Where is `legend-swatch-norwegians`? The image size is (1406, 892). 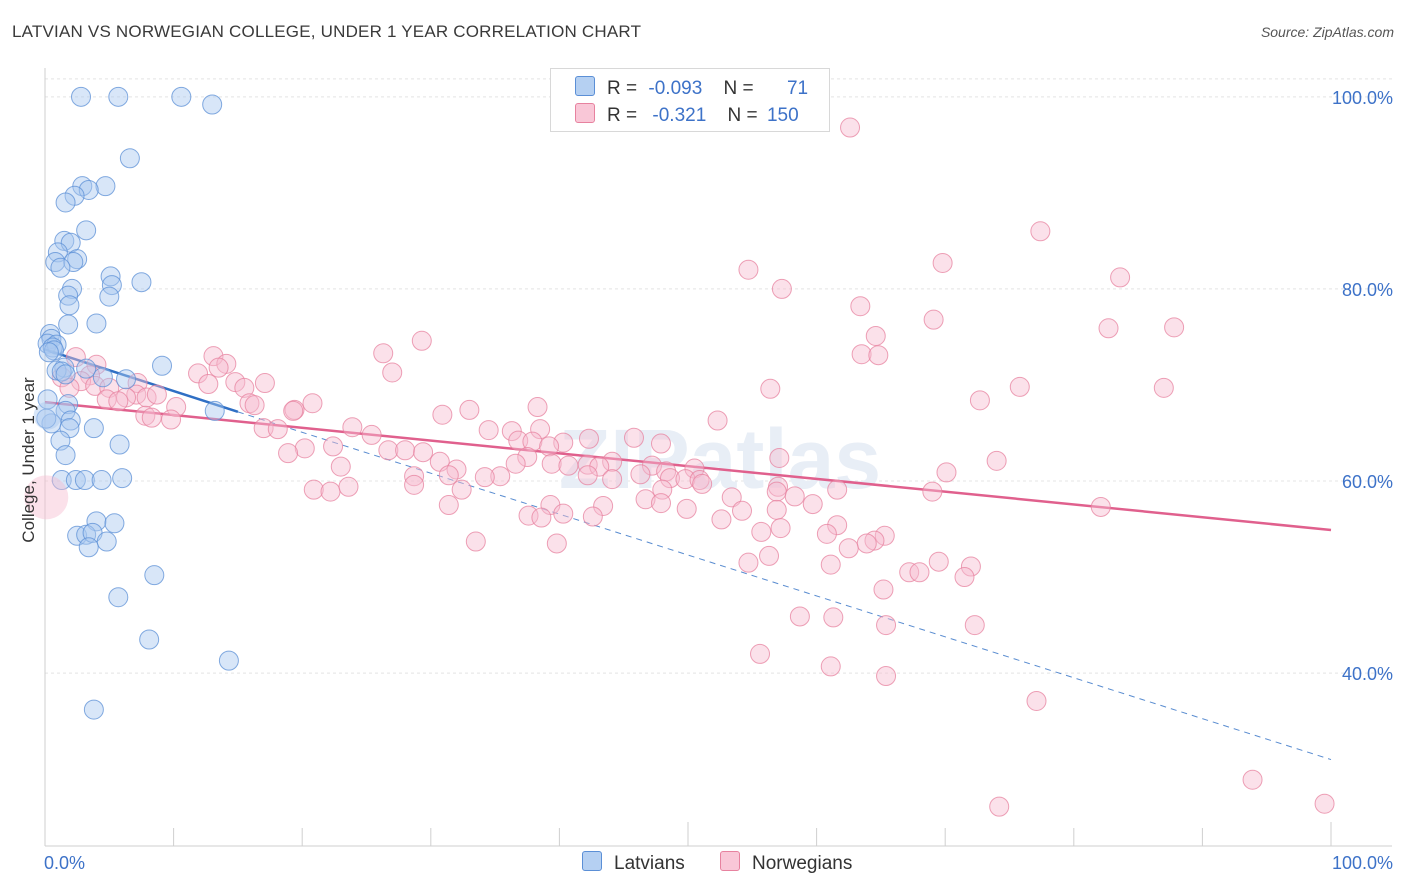 legend-swatch-norwegians is located at coordinates (585, 113).